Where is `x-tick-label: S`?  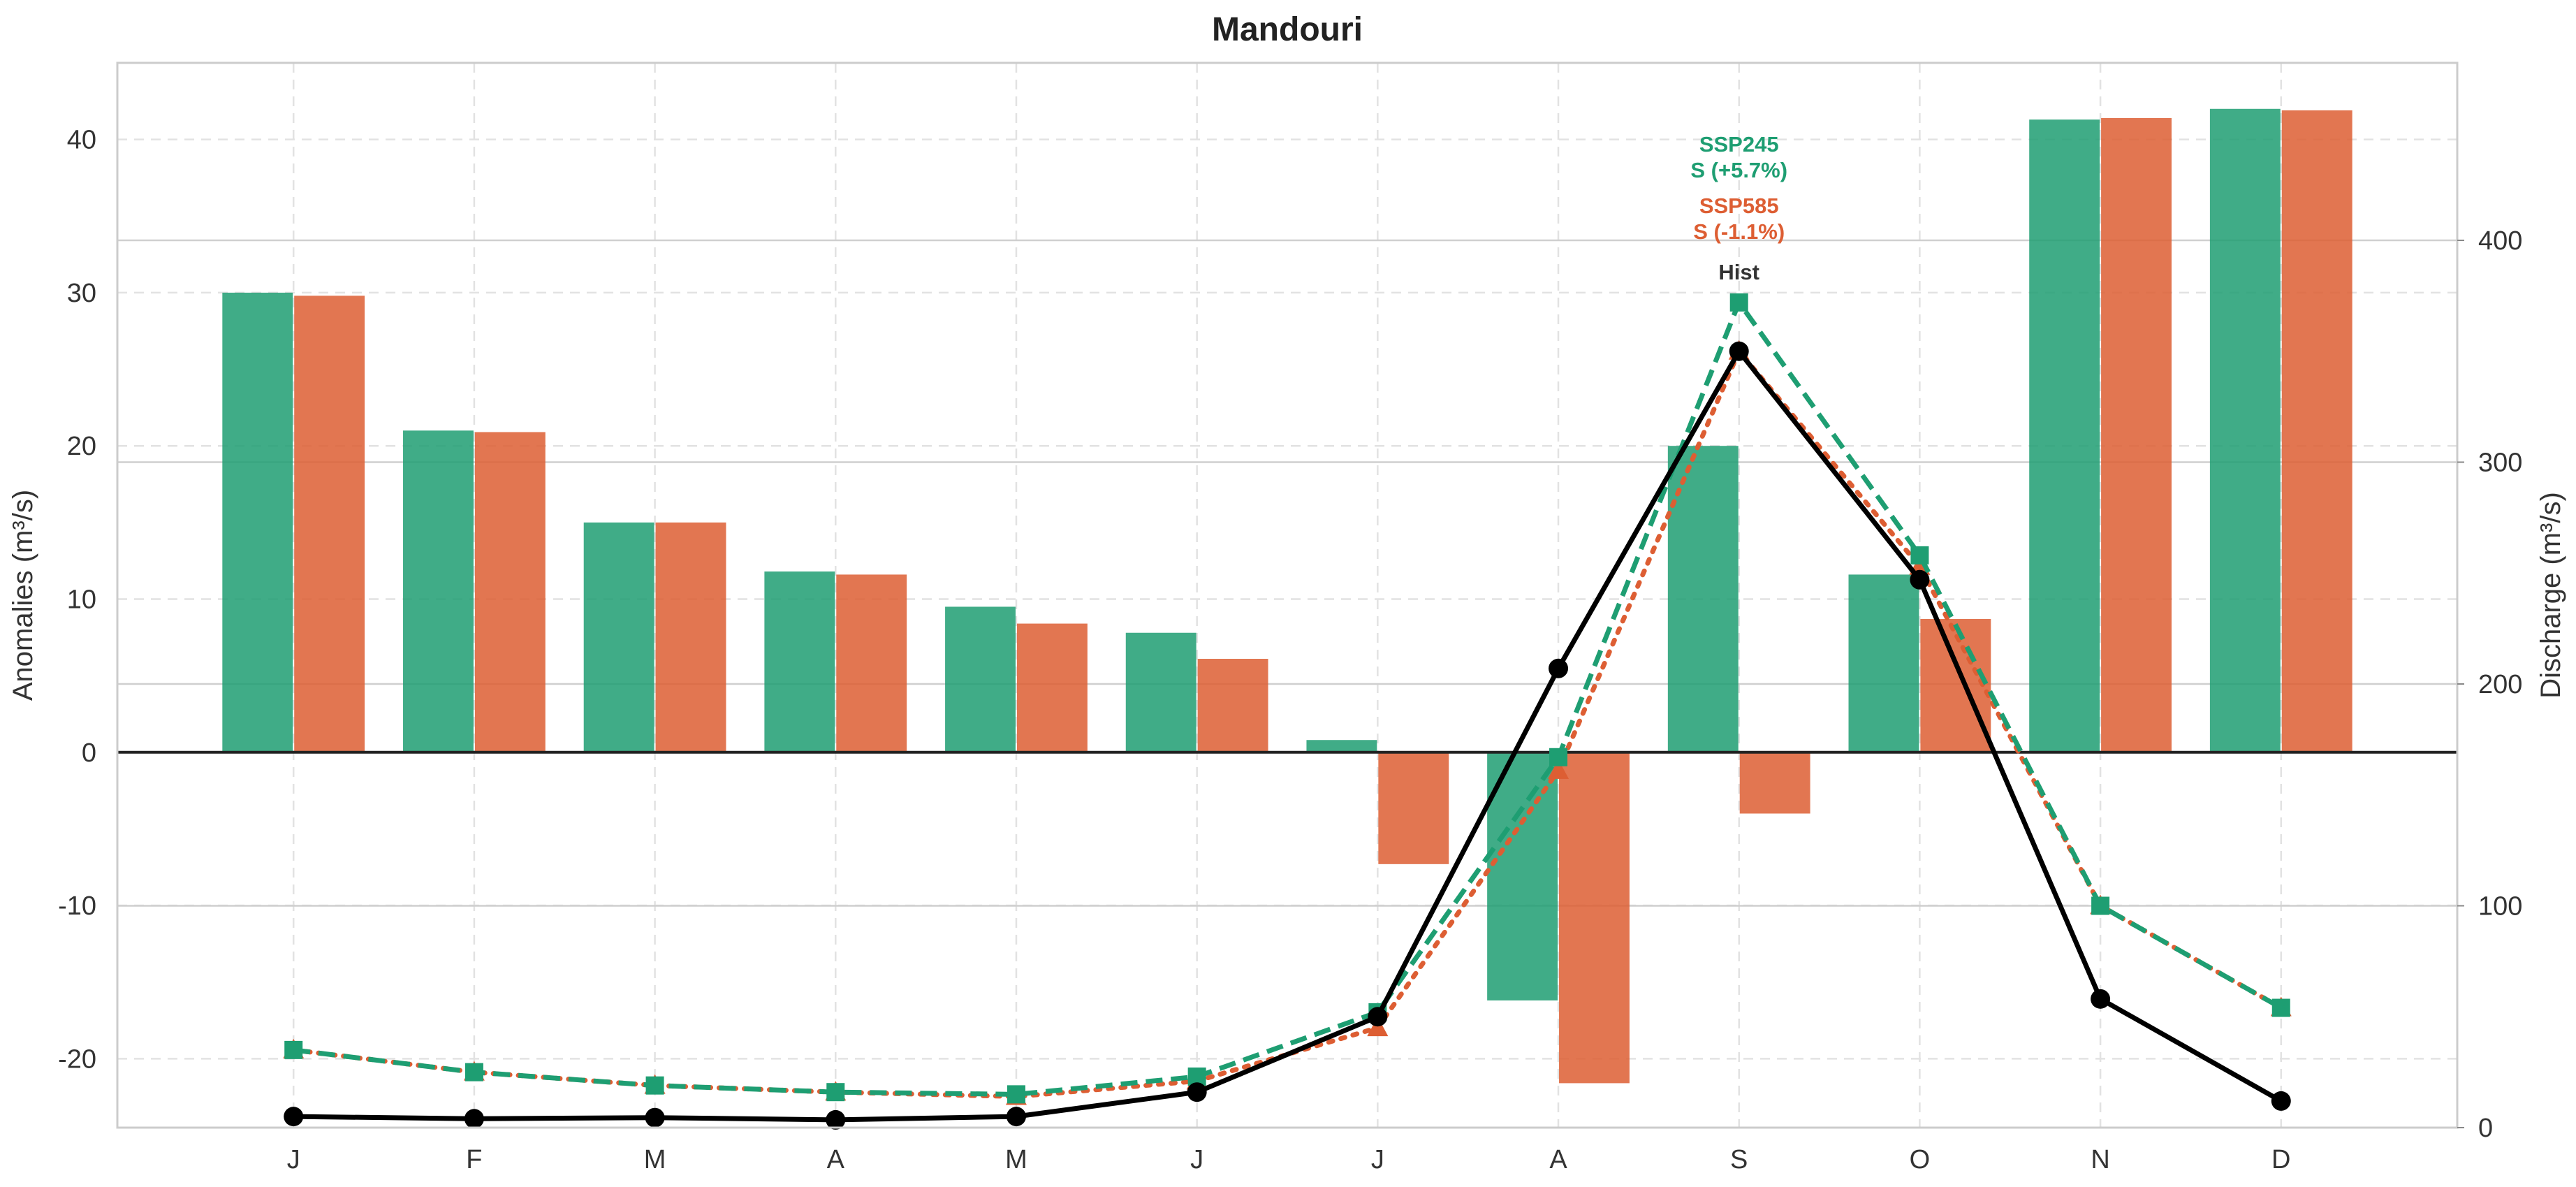
x-tick-label: S is located at coordinates (1739, 1159).